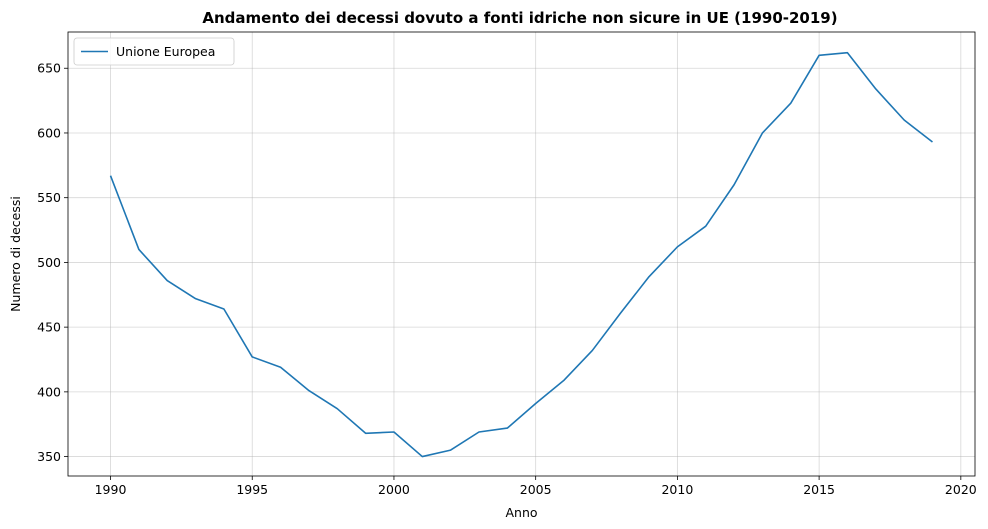  I want to click on y-tick-label: 350, so click(49, 456).